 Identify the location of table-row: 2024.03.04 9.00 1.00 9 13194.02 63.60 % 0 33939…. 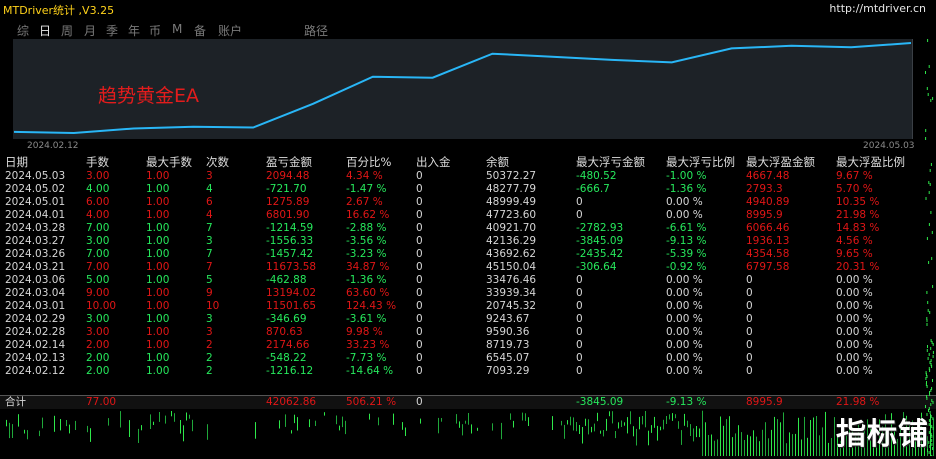
(468, 293).